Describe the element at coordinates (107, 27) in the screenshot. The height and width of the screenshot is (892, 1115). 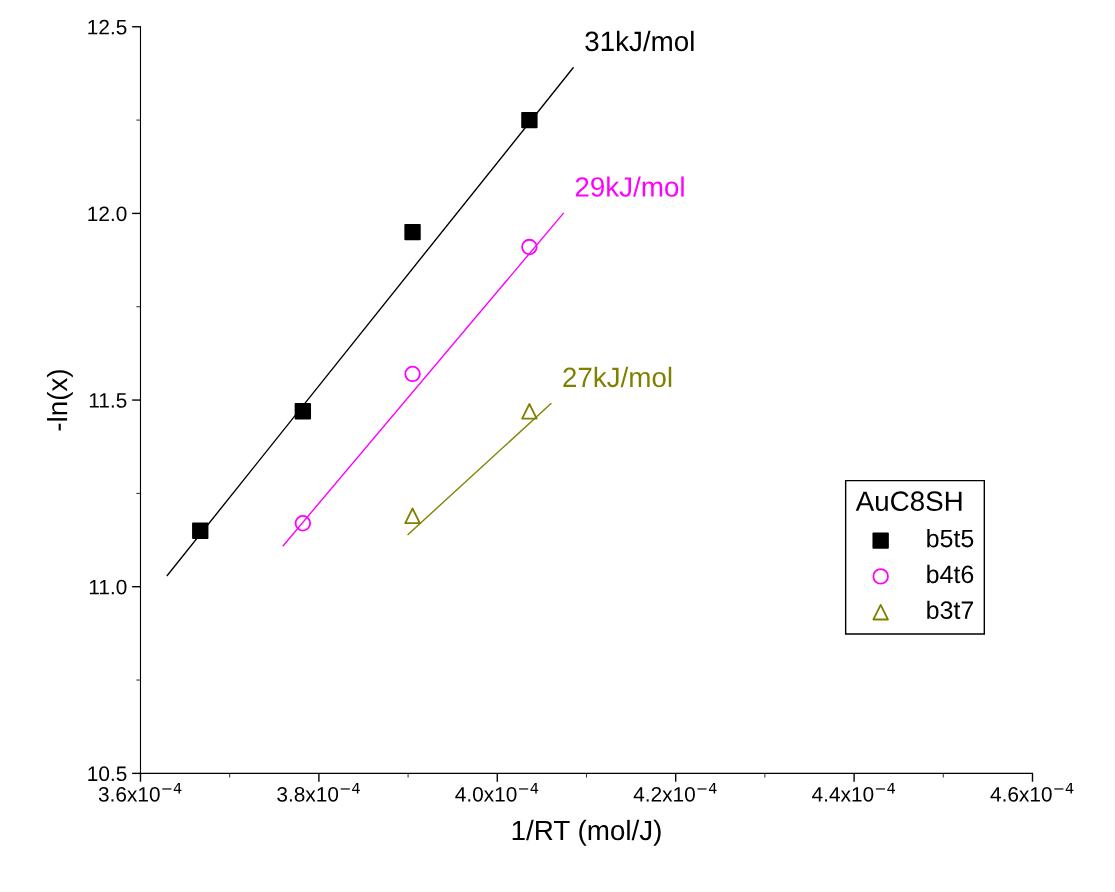
I see `y-tick-label: 12.5` at that location.